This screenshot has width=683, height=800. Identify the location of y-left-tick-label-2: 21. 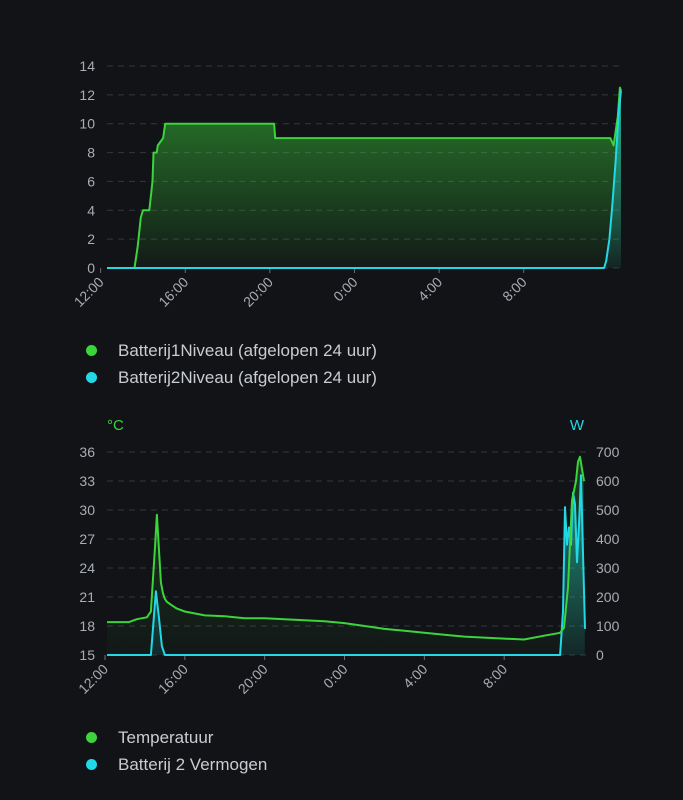
(87, 597).